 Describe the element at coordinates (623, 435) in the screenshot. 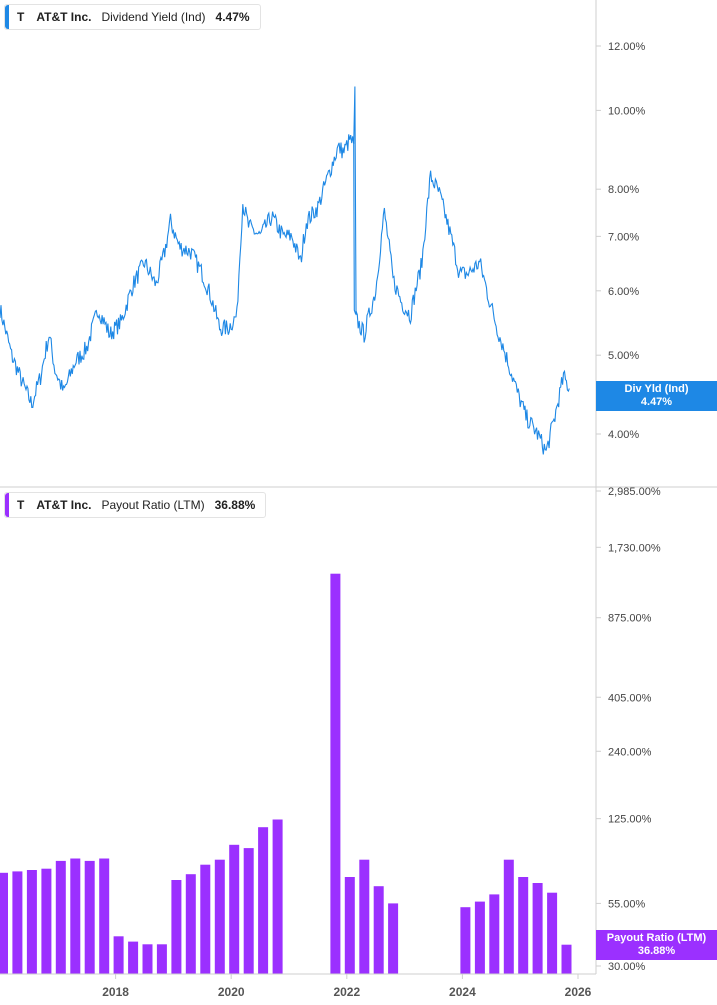

I see `y-tick-label: 4.00%` at that location.